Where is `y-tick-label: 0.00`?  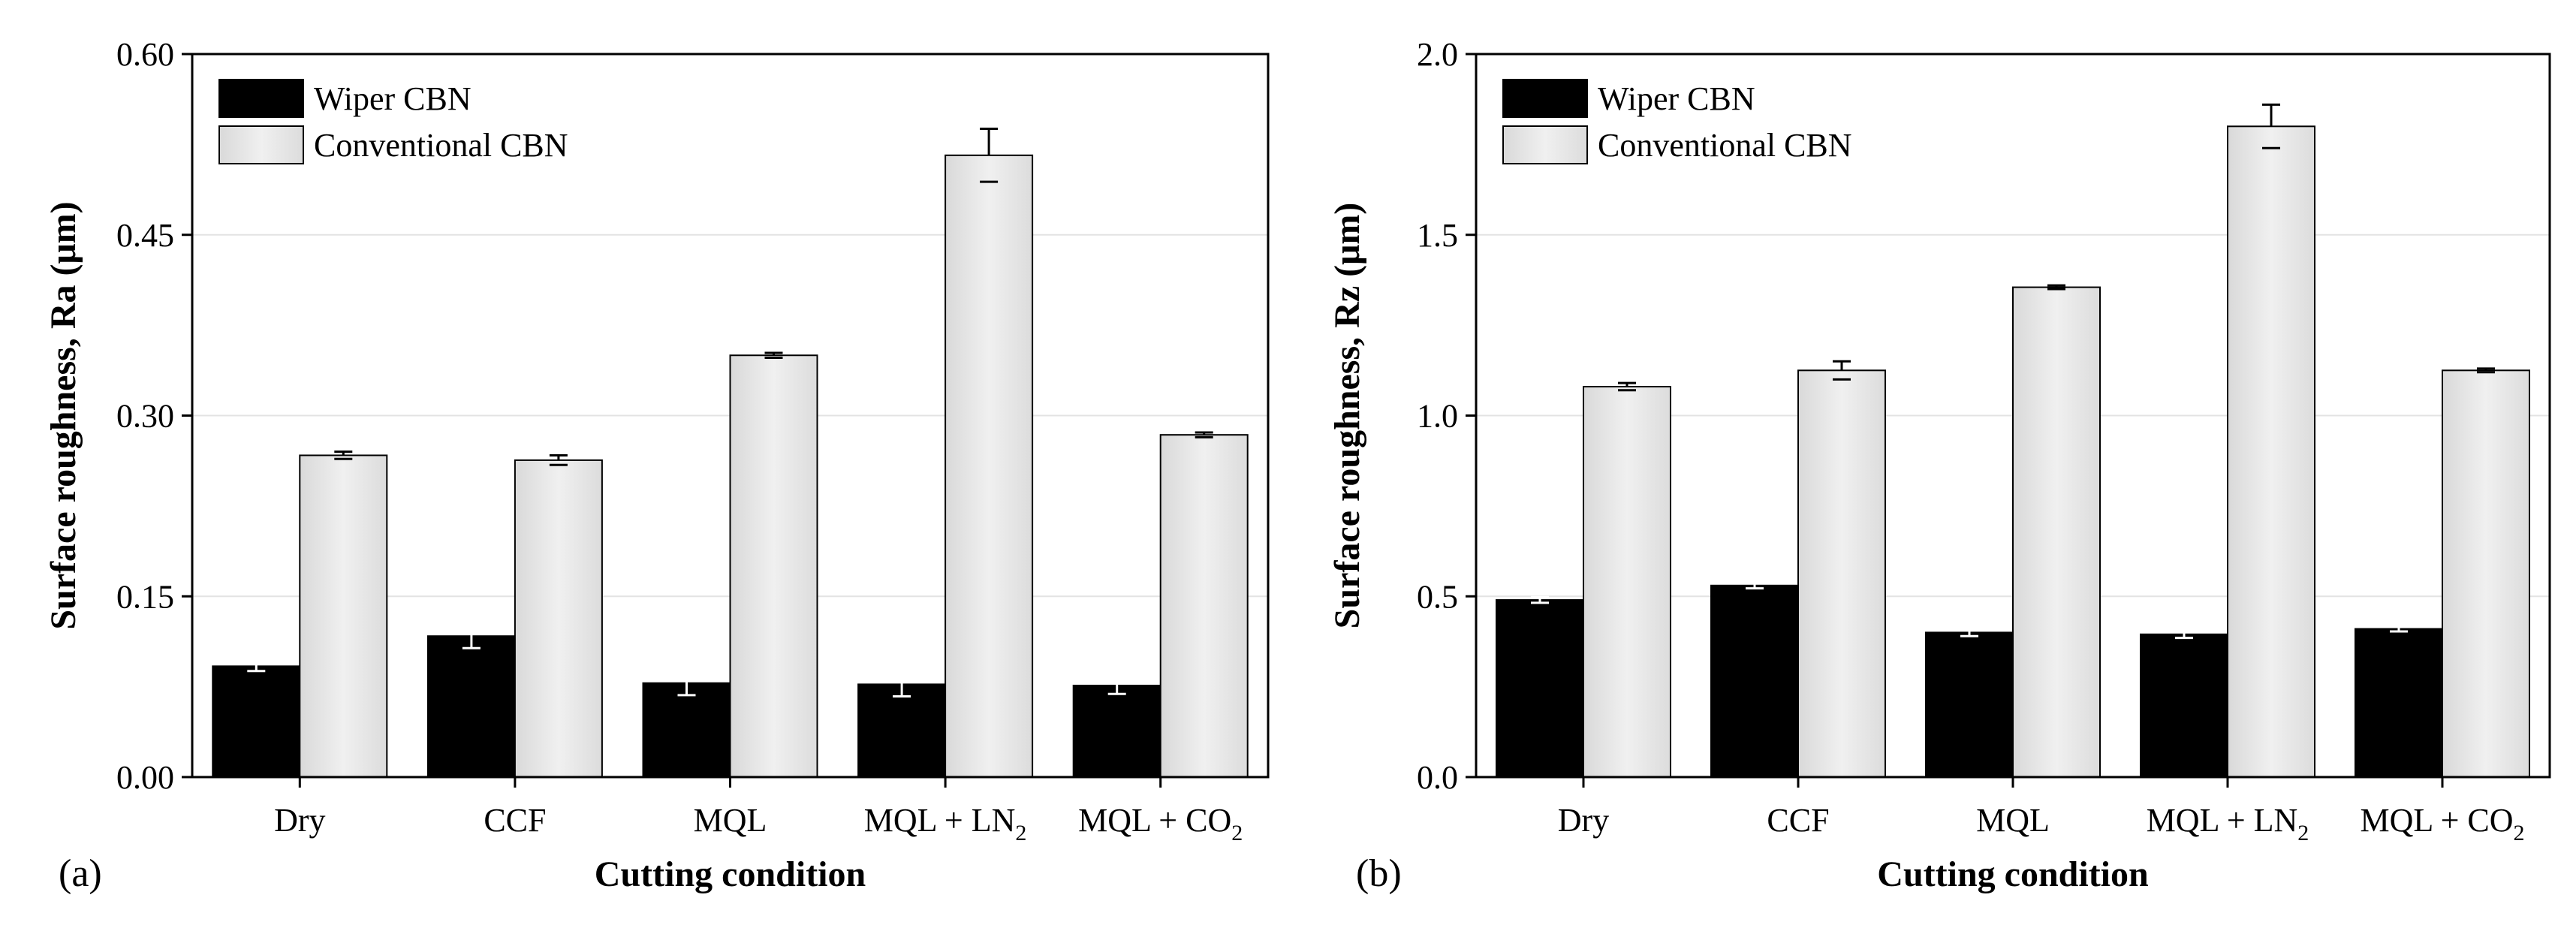
y-tick-label: 0.00 is located at coordinates (145, 778).